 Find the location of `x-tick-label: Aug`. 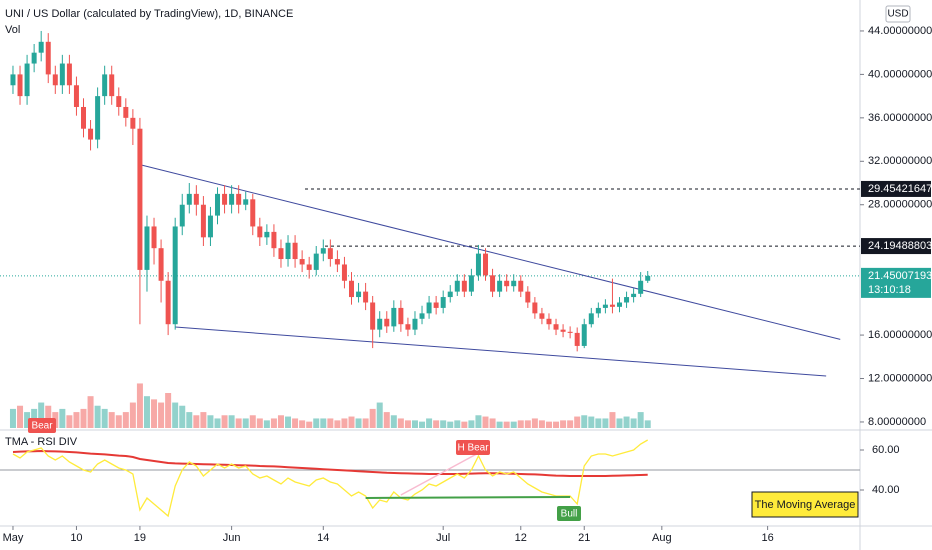

x-tick-label: Aug is located at coordinates (662, 538).